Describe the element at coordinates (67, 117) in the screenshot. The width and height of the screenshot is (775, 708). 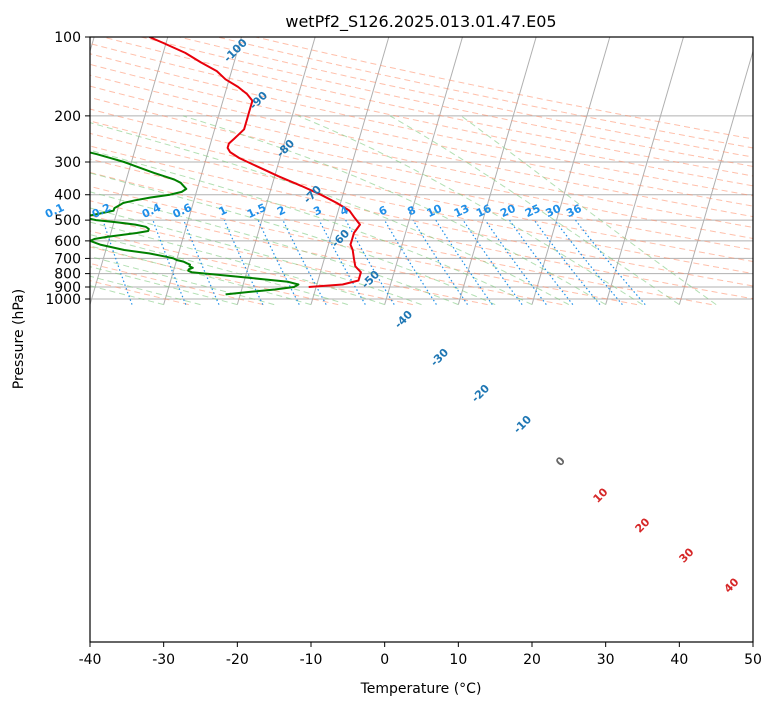
I see `y-tick-label: 200` at that location.